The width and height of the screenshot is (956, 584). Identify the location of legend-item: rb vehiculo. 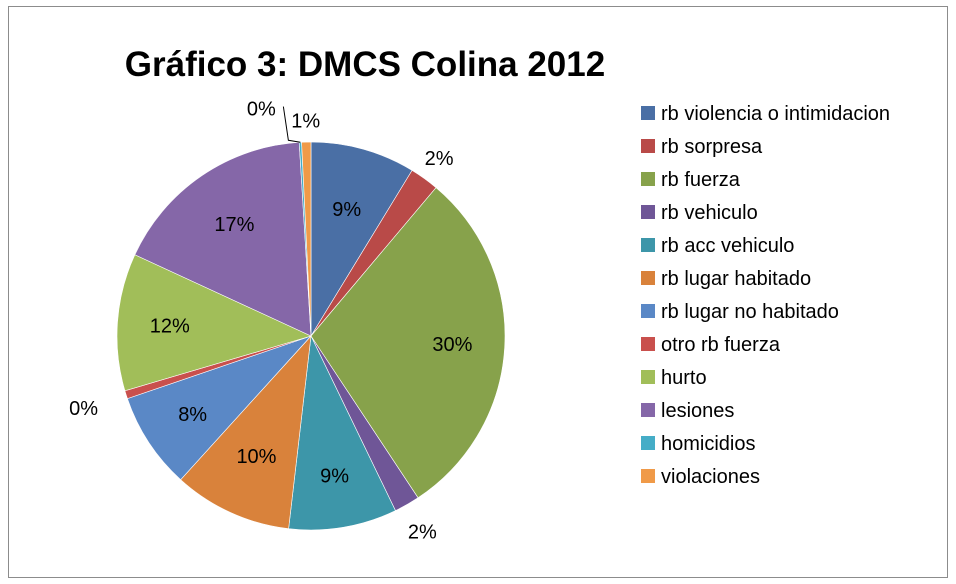
(699, 213).